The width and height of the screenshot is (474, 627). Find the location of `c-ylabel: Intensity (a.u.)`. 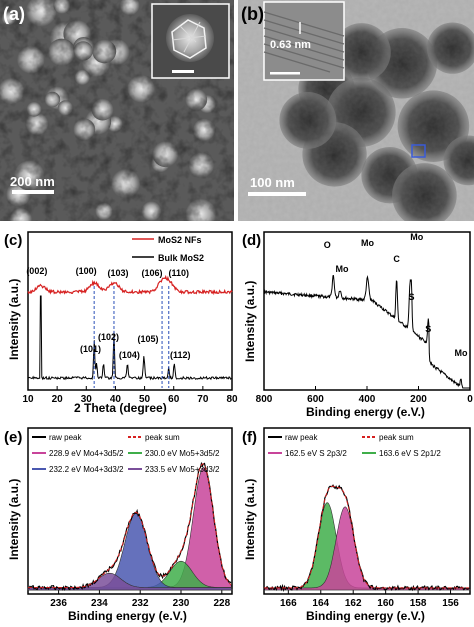

c-ylabel: Intensity (a.u.) is located at coordinates (14, 319).